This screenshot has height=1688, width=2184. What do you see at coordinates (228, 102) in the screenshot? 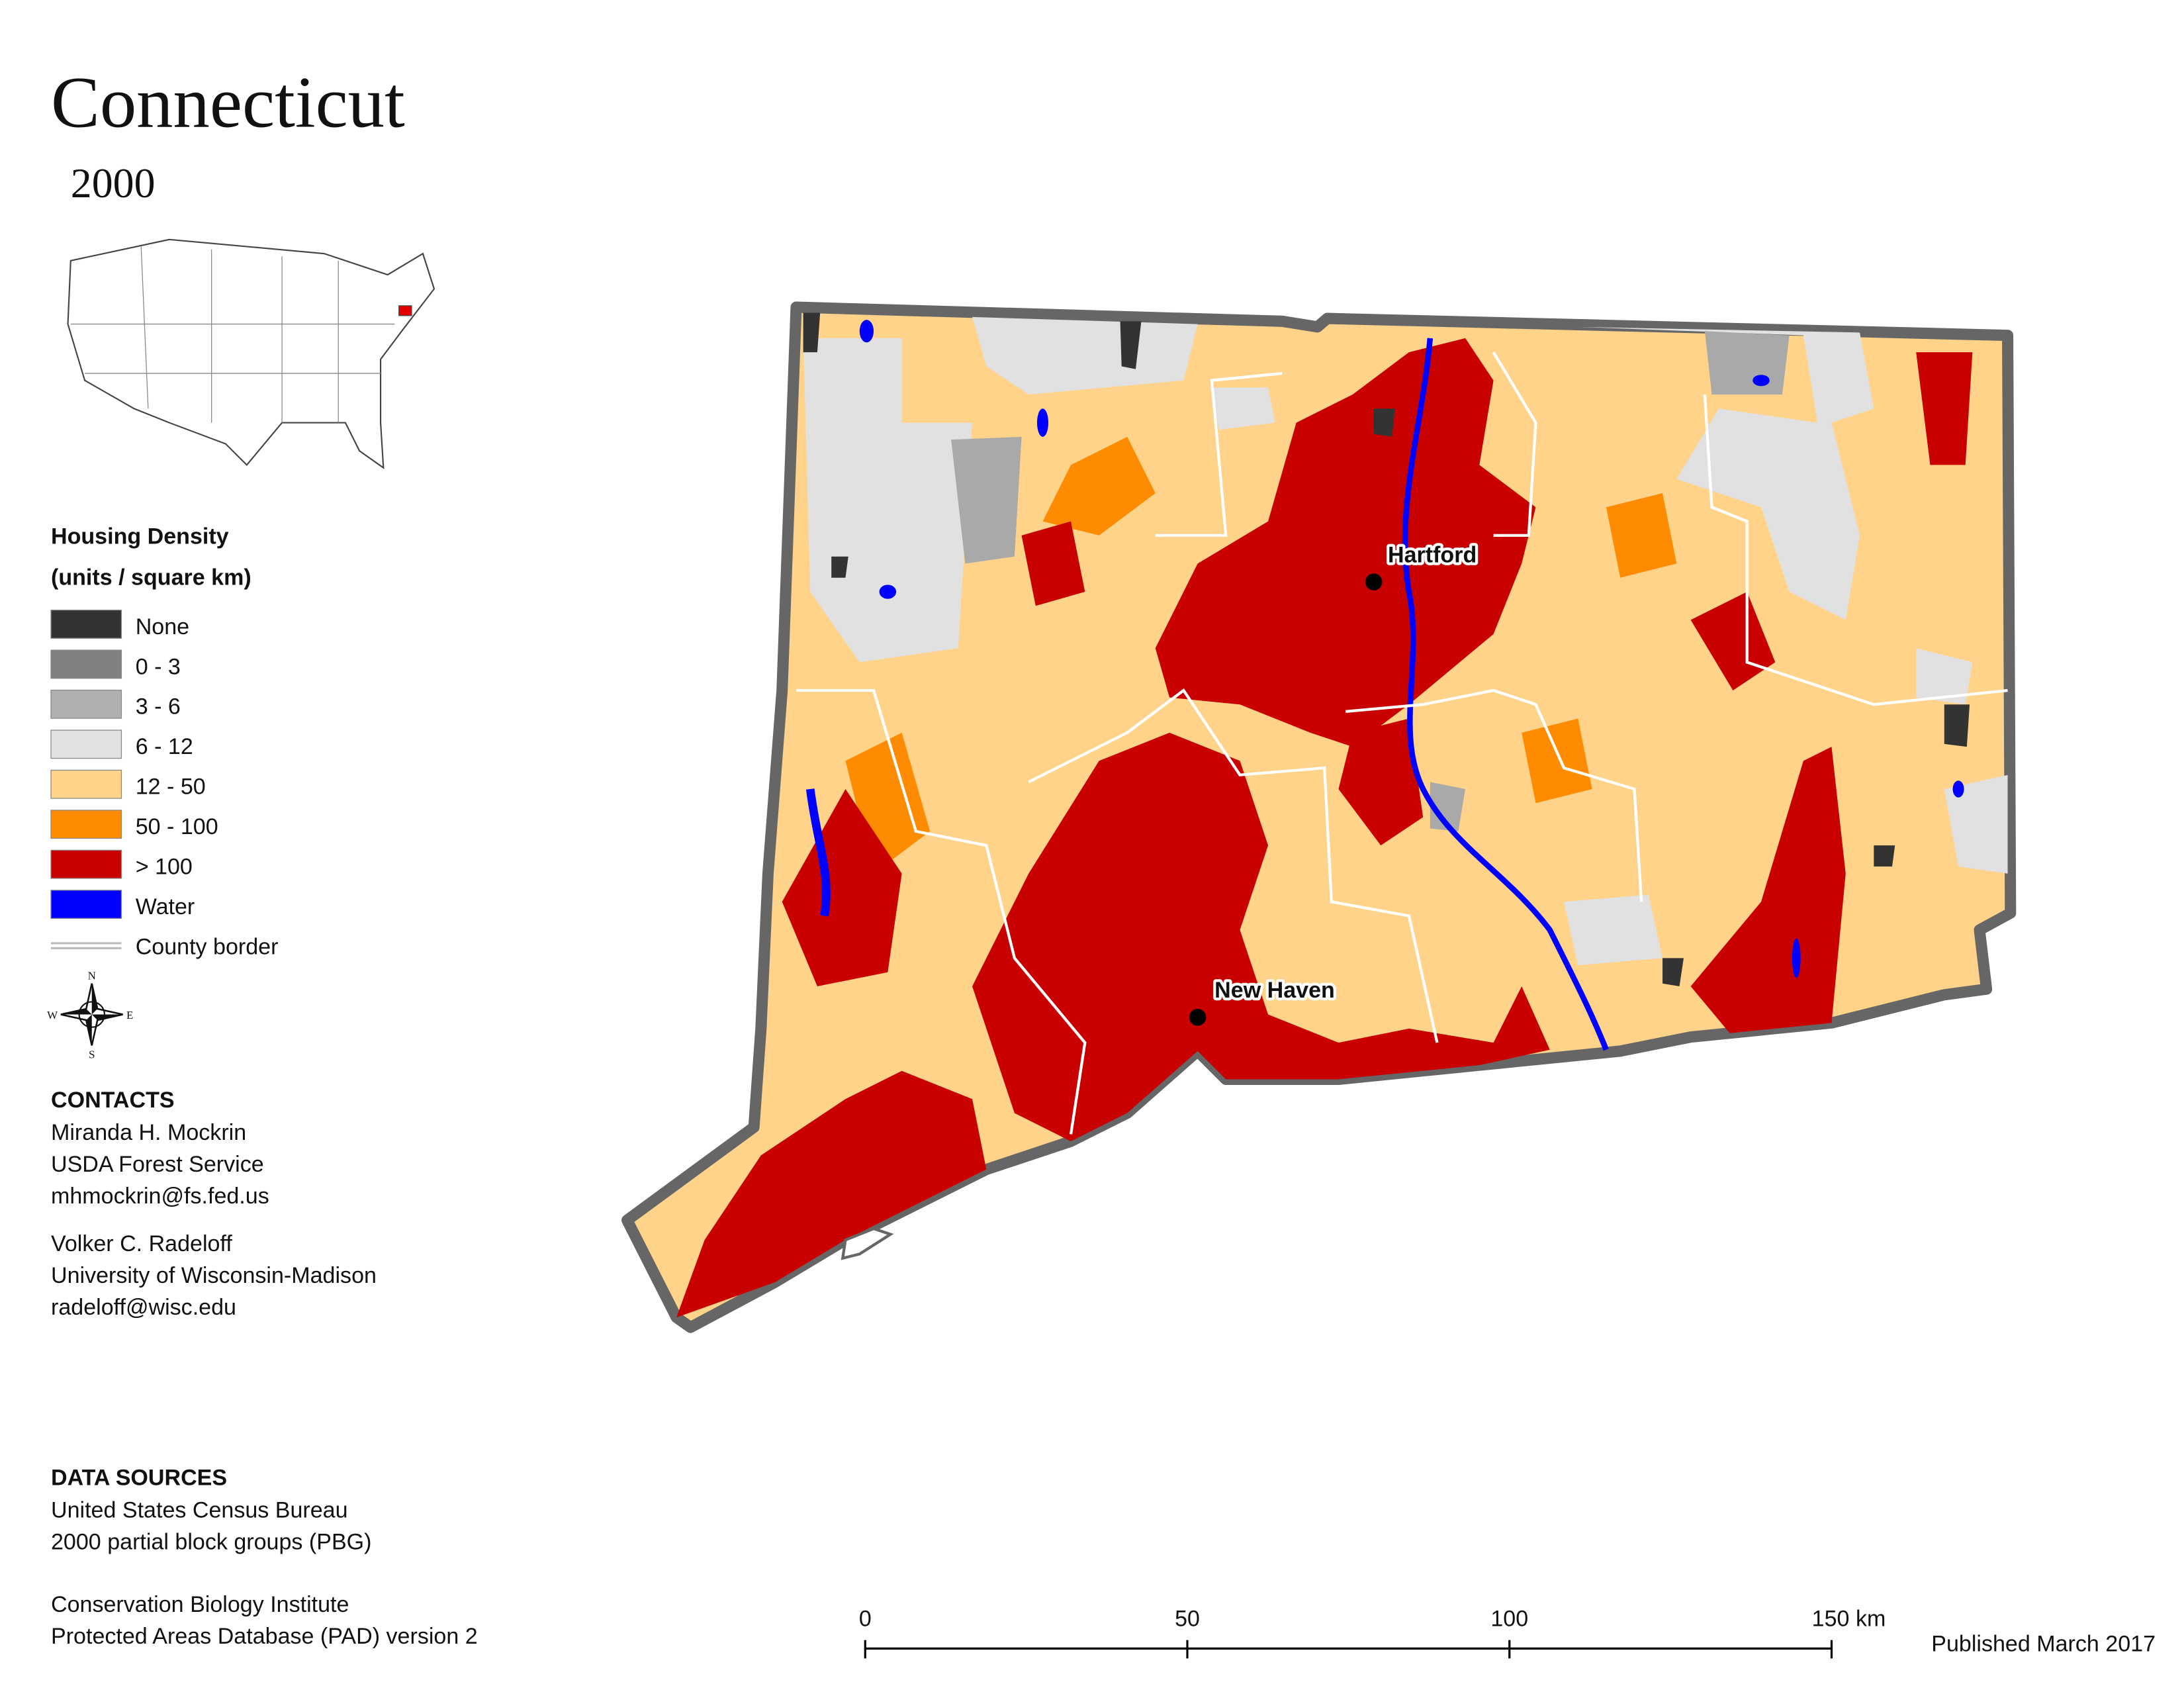
I see `map-title: Connecticut` at bounding box center [228, 102].